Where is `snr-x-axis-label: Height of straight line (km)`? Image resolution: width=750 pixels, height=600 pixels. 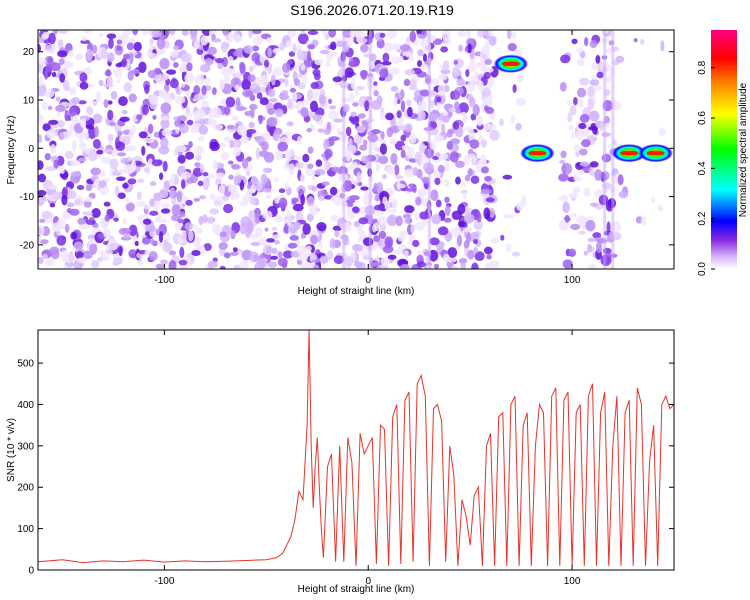
snr-x-axis-label: Height of straight line (km) is located at coordinates (356, 589).